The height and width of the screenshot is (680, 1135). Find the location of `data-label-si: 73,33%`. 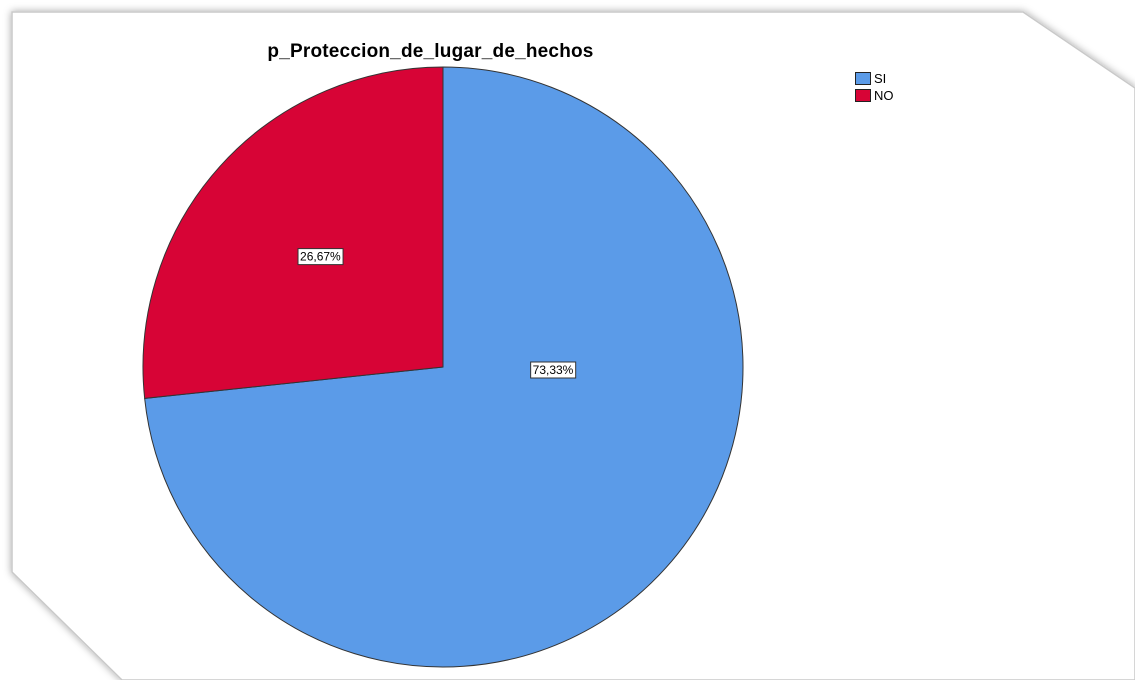

data-label-si: 73,33% is located at coordinates (553, 370).